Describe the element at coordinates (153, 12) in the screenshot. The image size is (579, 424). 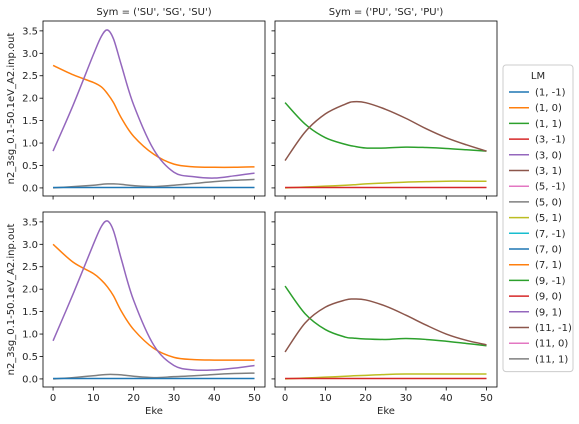
I see `subplot-title: Sym = ('SU', 'SG', 'SU')` at that location.